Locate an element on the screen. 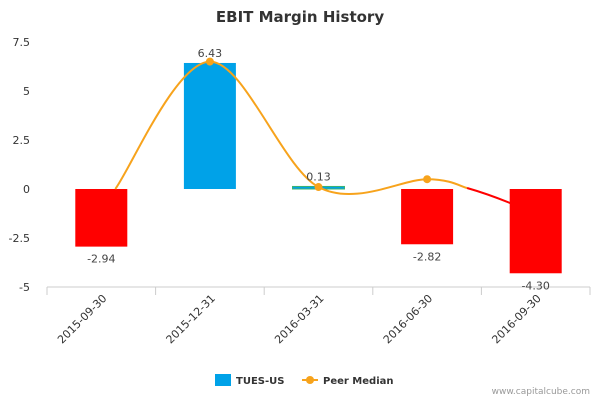  data-label: -2.82 is located at coordinates (427, 256).